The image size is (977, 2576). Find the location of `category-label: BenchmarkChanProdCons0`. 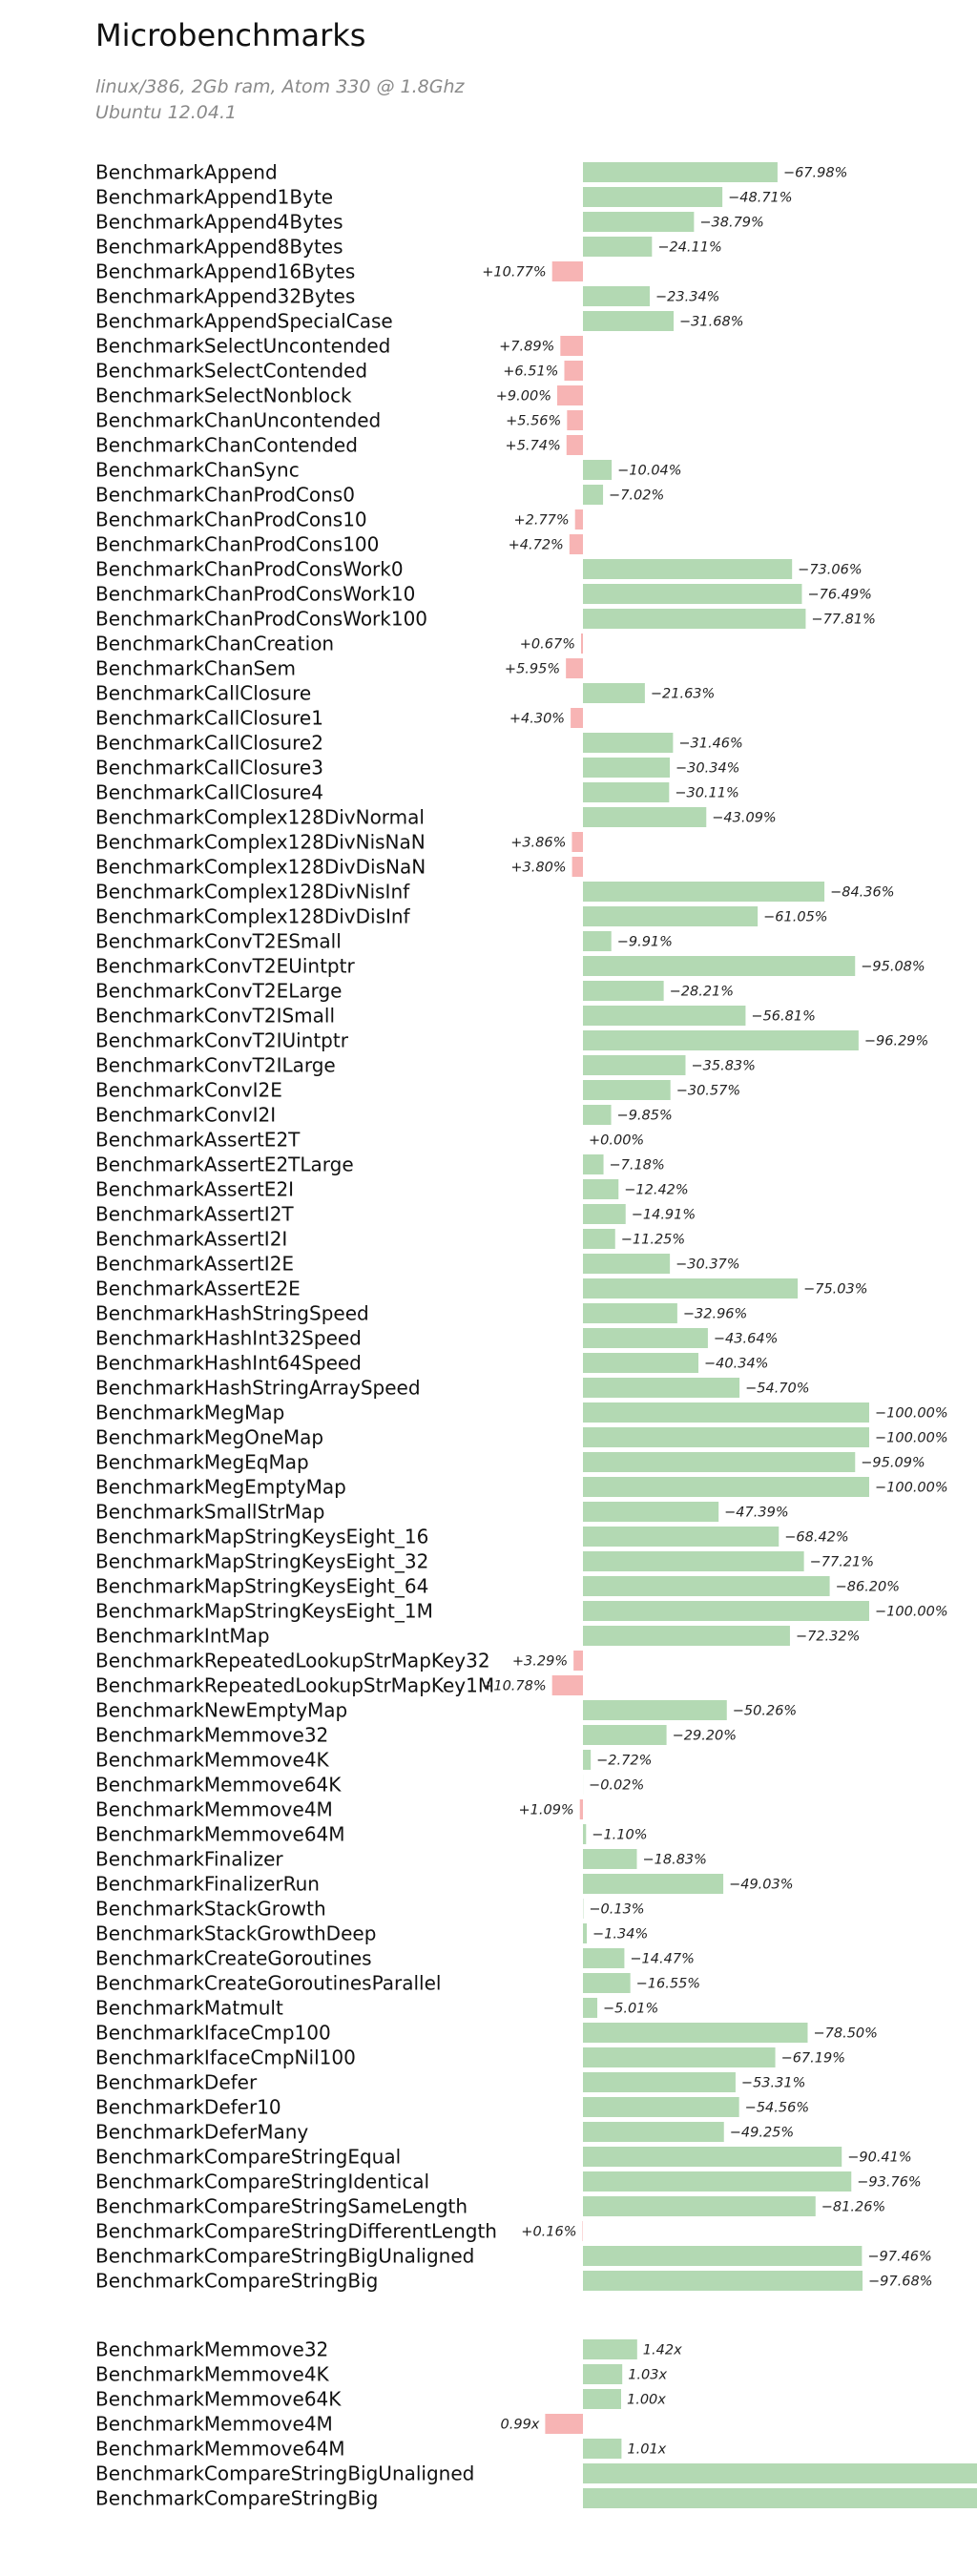

category-label: BenchmarkChanProdCons0 is located at coordinates (225, 495).